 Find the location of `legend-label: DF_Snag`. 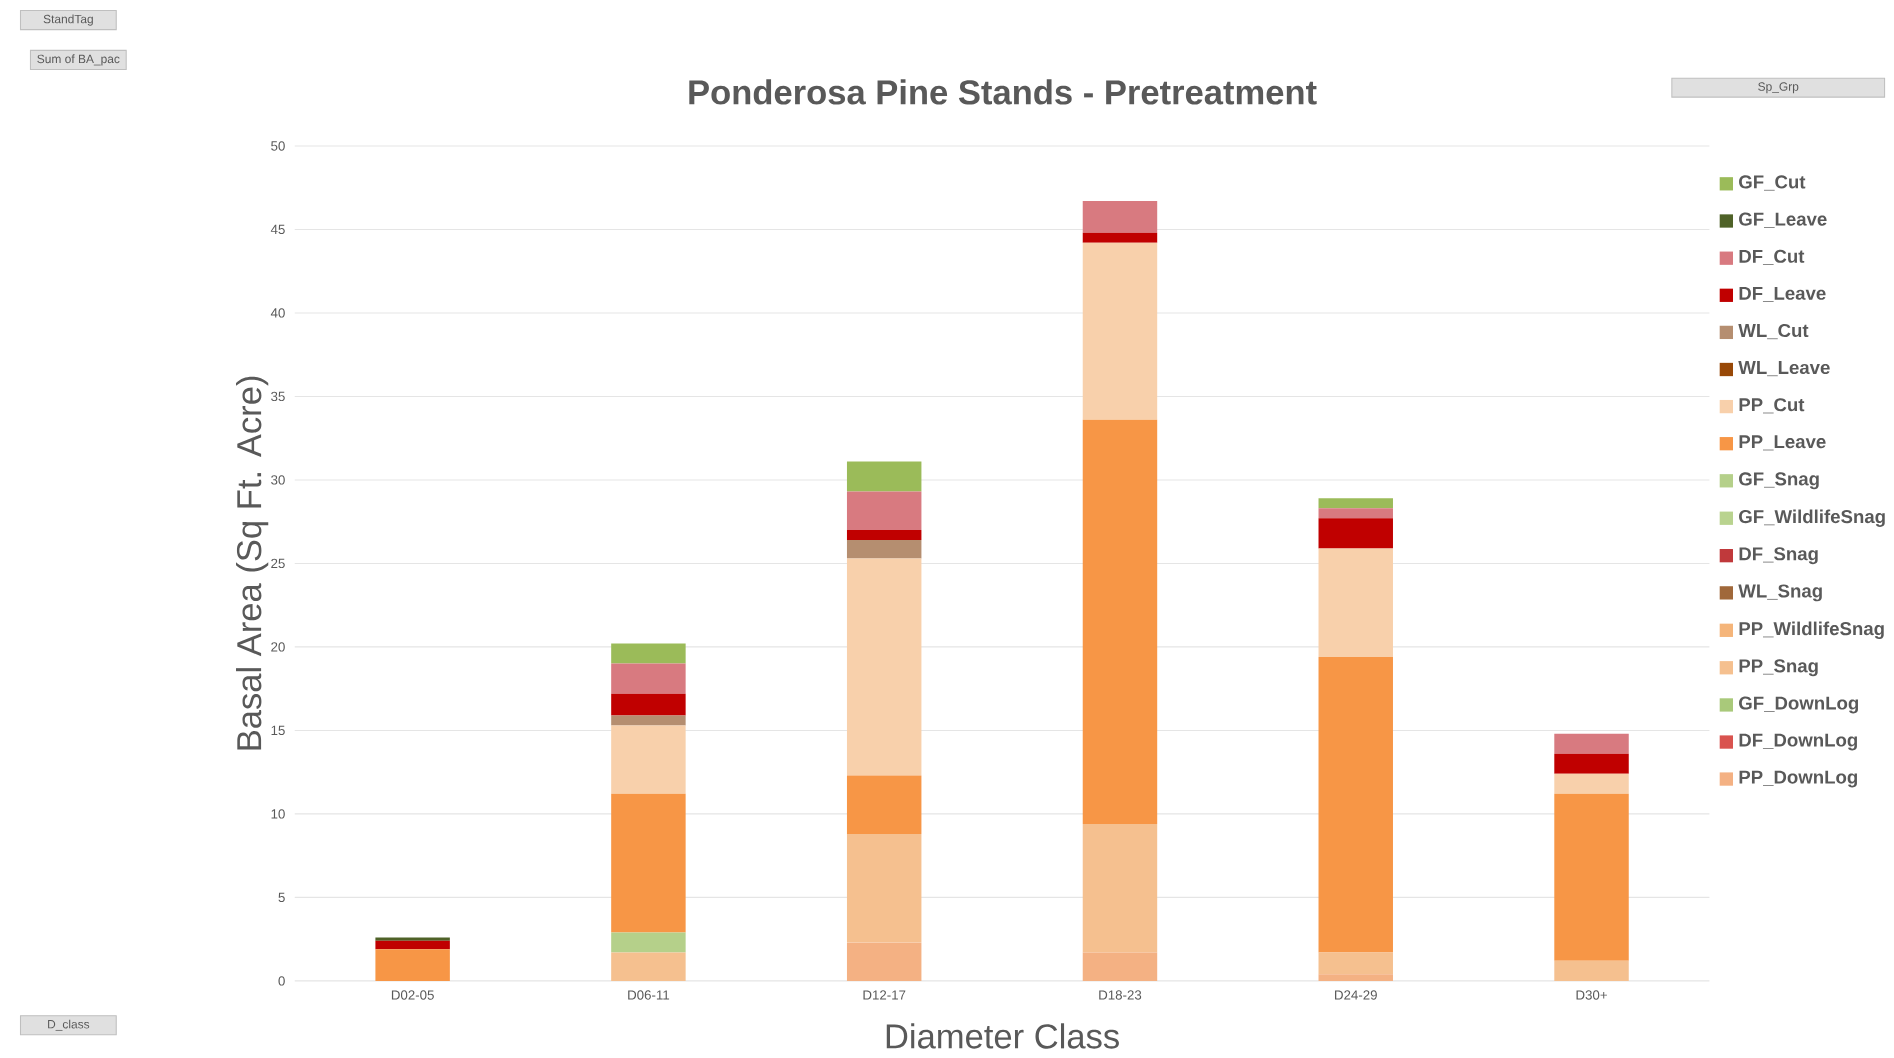

legend-label: DF_Snag is located at coordinates (1778, 556).